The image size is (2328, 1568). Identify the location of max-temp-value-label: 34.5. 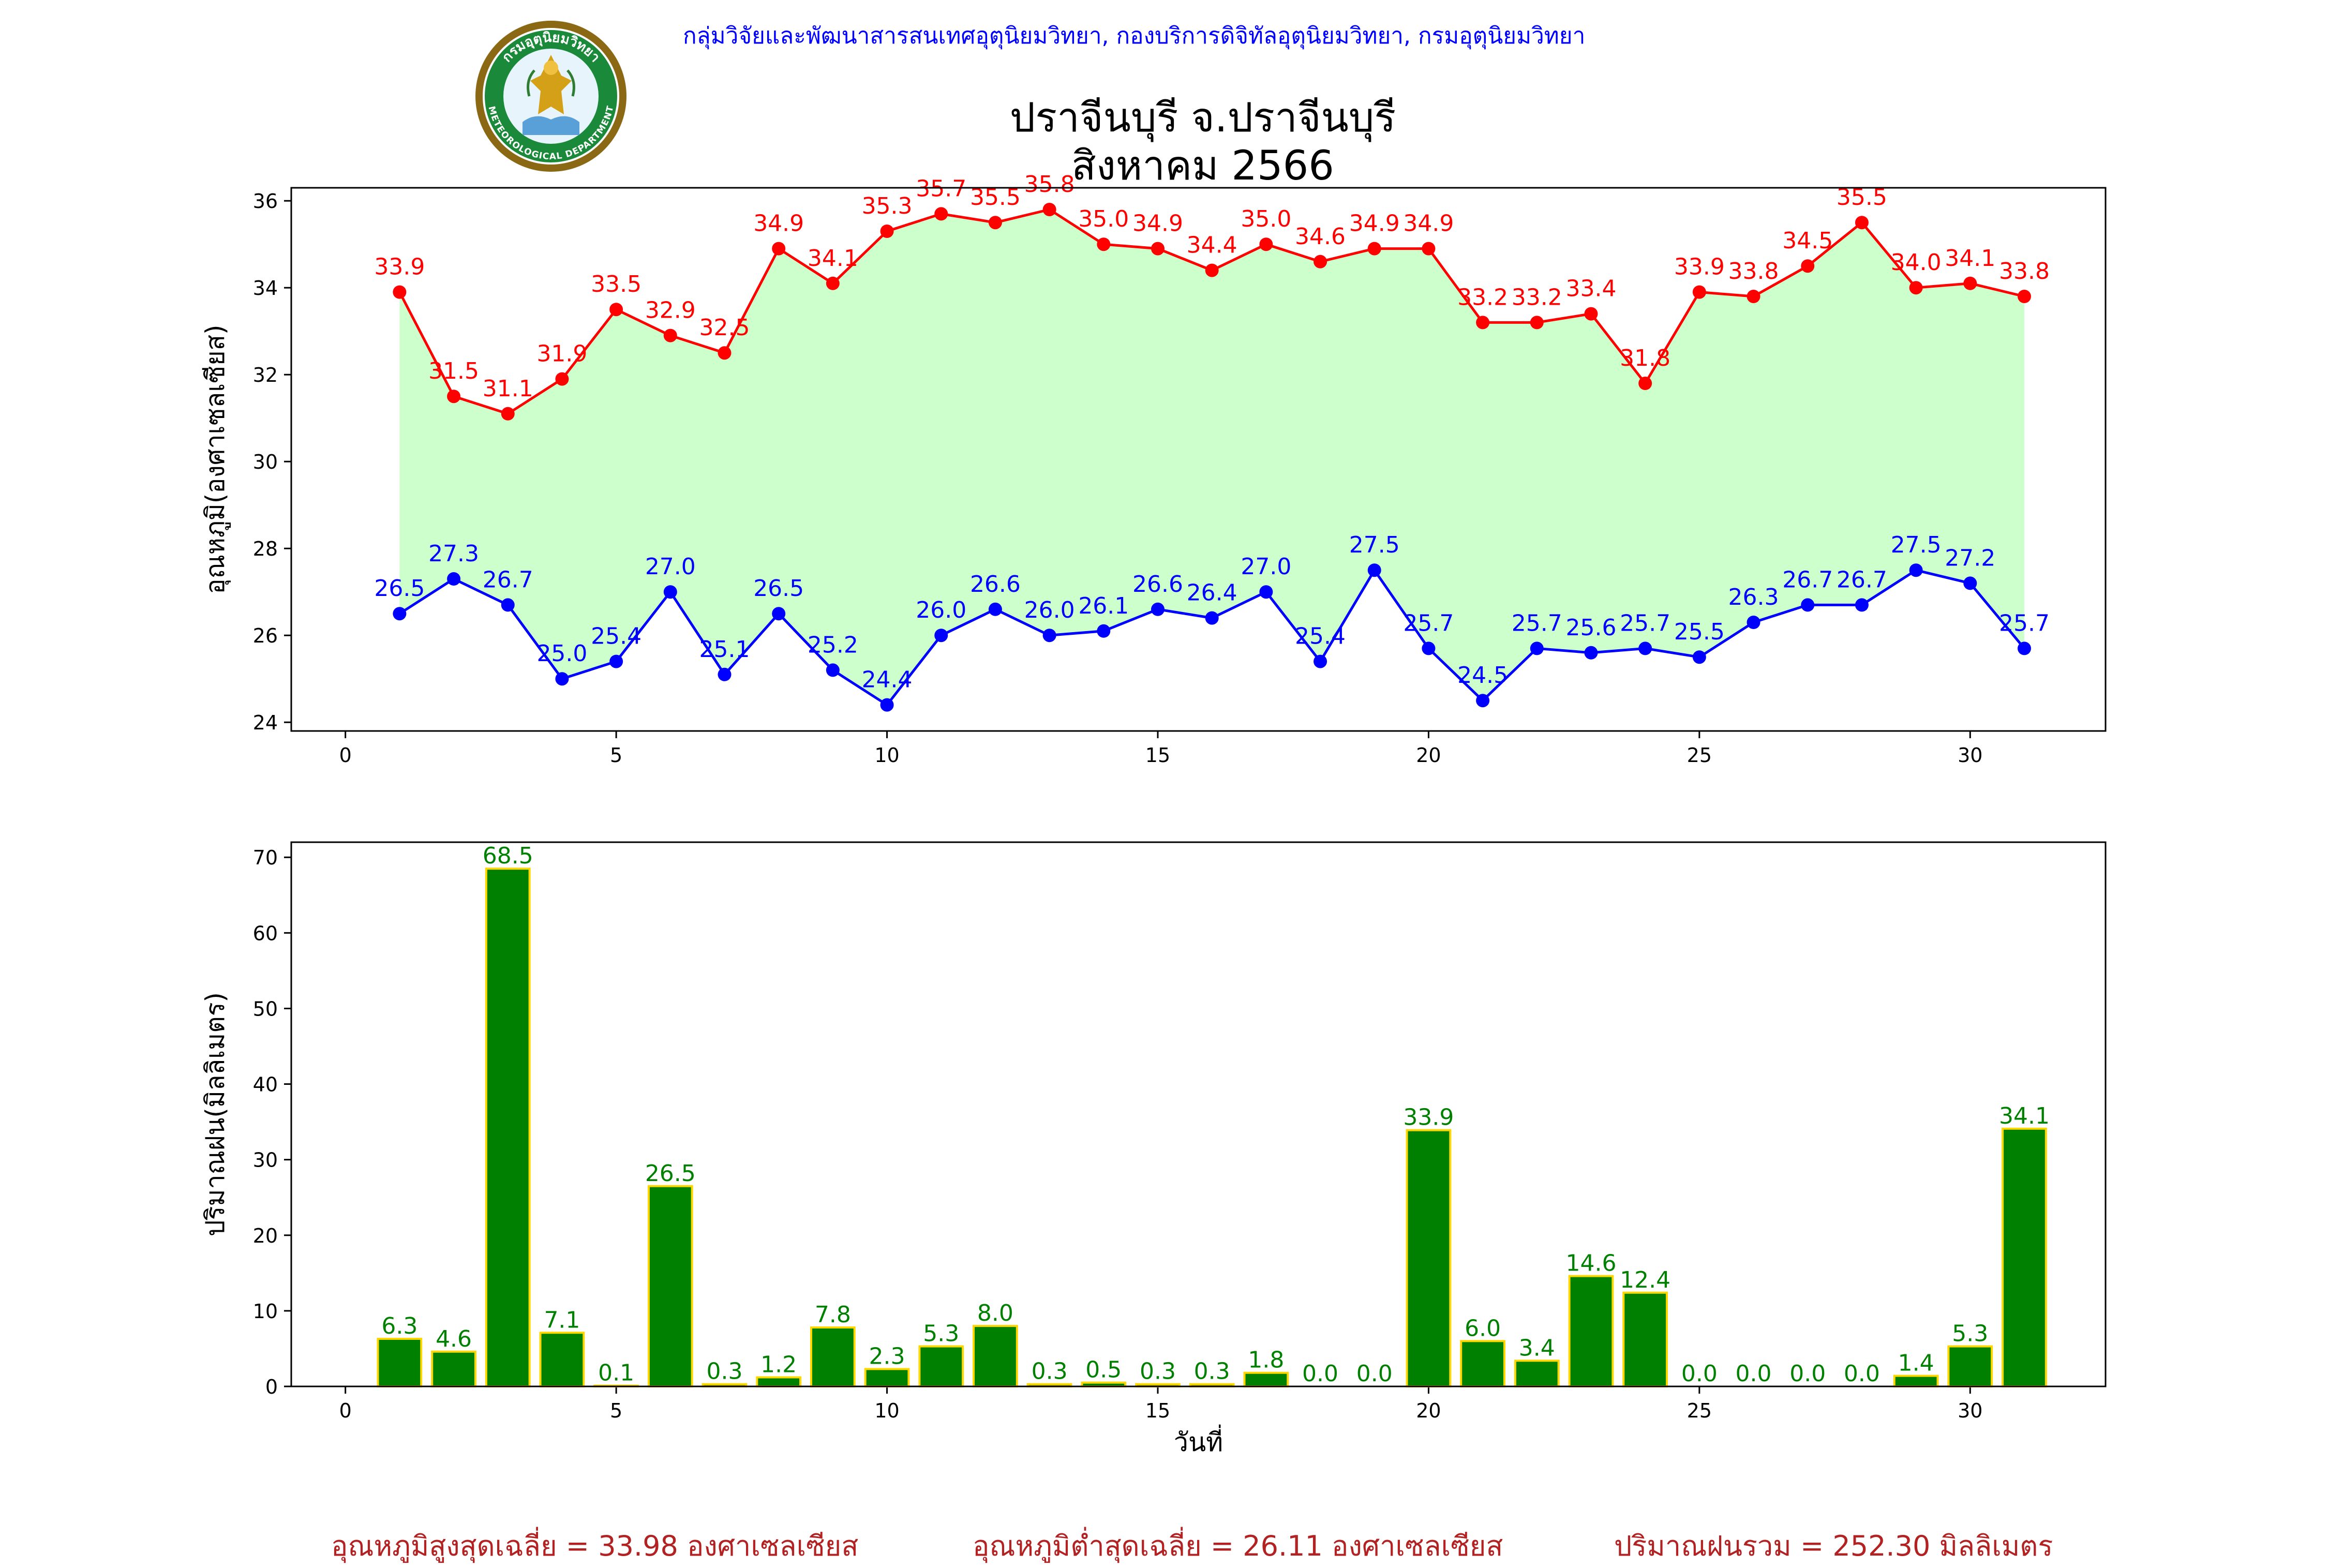
(1807, 241).